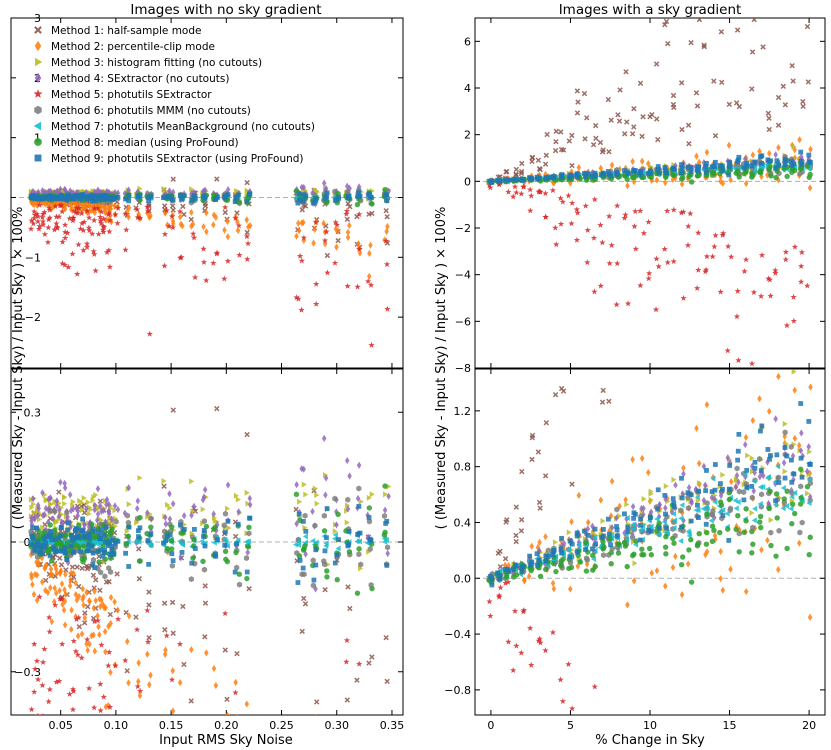  Describe the element at coordinates (463, 228) in the screenshot. I see `y-tick-label: −2` at that location.